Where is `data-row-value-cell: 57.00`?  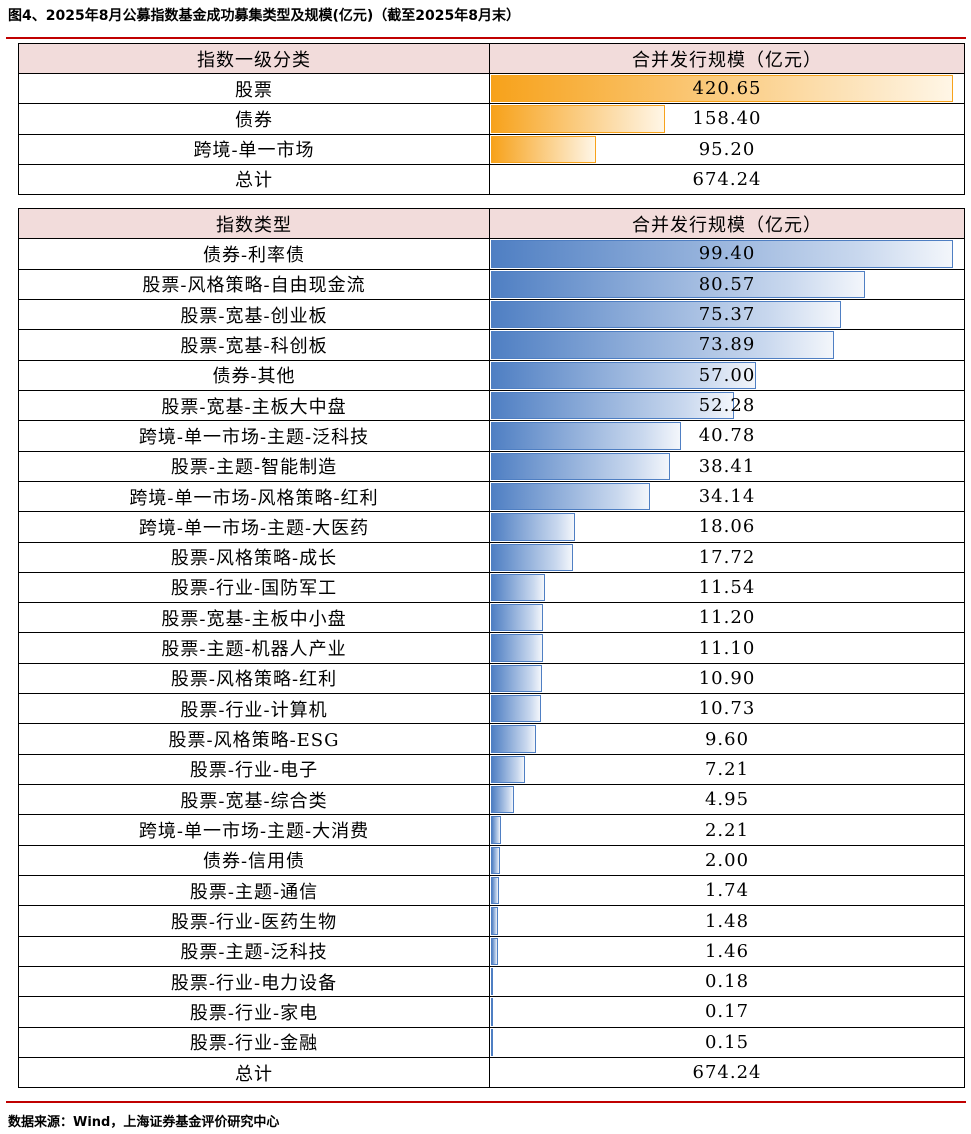
data-row-value-cell: 57.00 is located at coordinates (727, 375).